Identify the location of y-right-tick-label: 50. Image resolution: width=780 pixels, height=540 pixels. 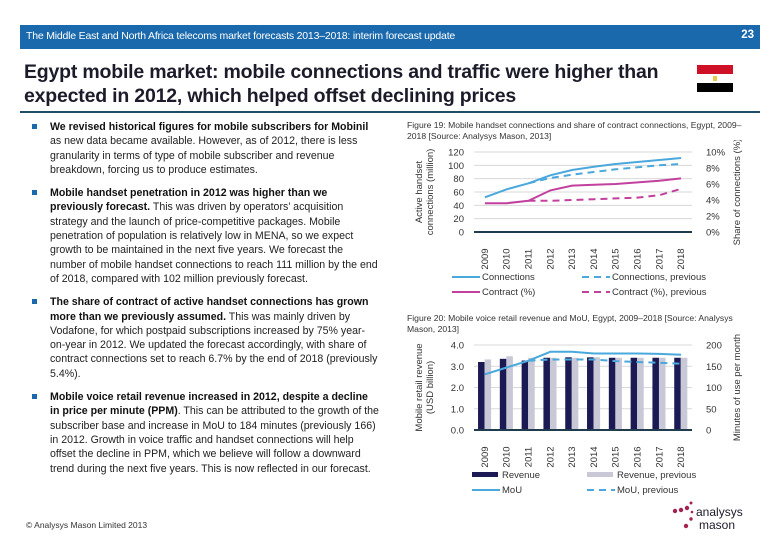
(711, 409).